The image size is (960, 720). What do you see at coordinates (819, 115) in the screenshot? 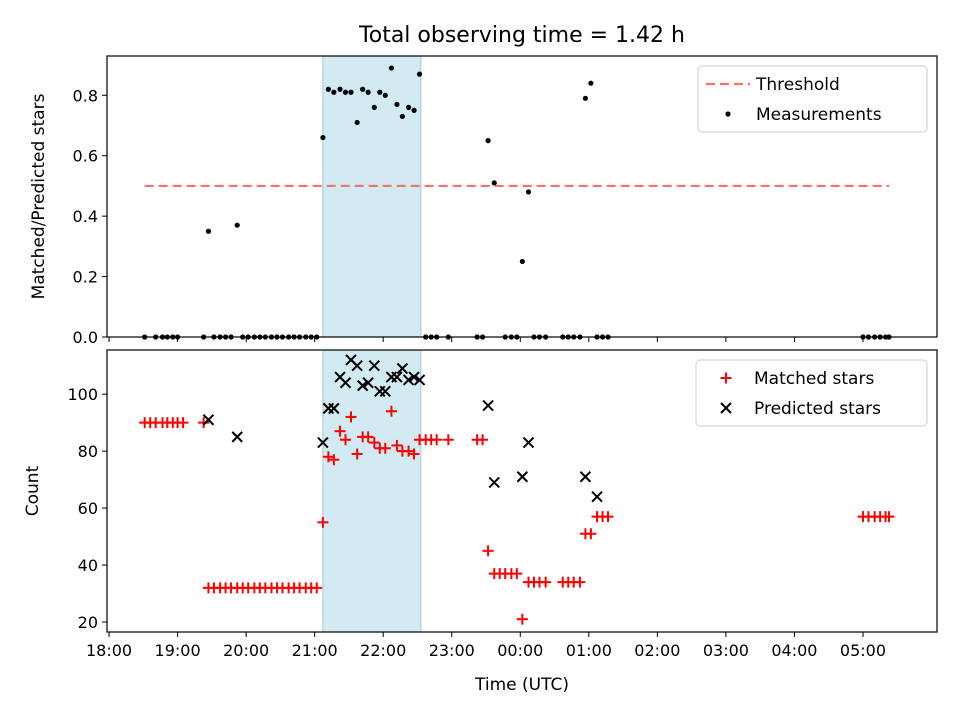
I see `top-panel-legend-measurements-label: Measurements` at bounding box center [819, 115].